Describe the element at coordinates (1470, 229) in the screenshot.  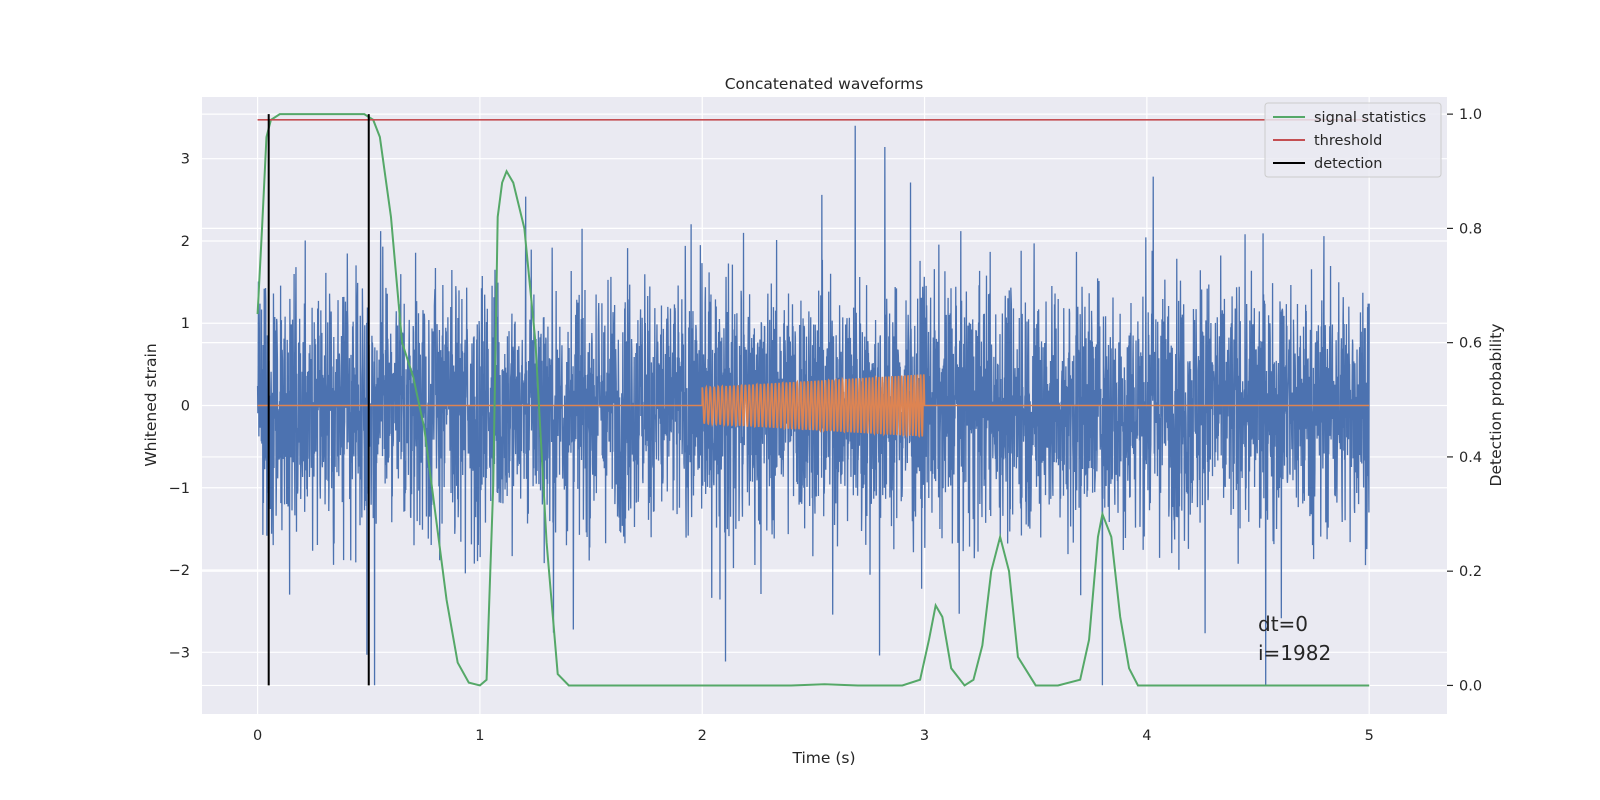
I see `y-tick-label-right: 0.8` at that location.